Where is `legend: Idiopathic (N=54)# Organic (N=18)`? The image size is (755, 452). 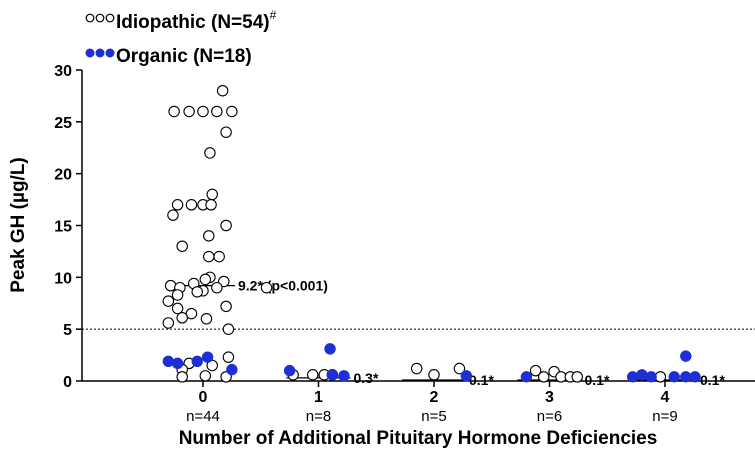
legend: Idiopathic (N=54)# Organic (N=18) is located at coordinates (181, 37).